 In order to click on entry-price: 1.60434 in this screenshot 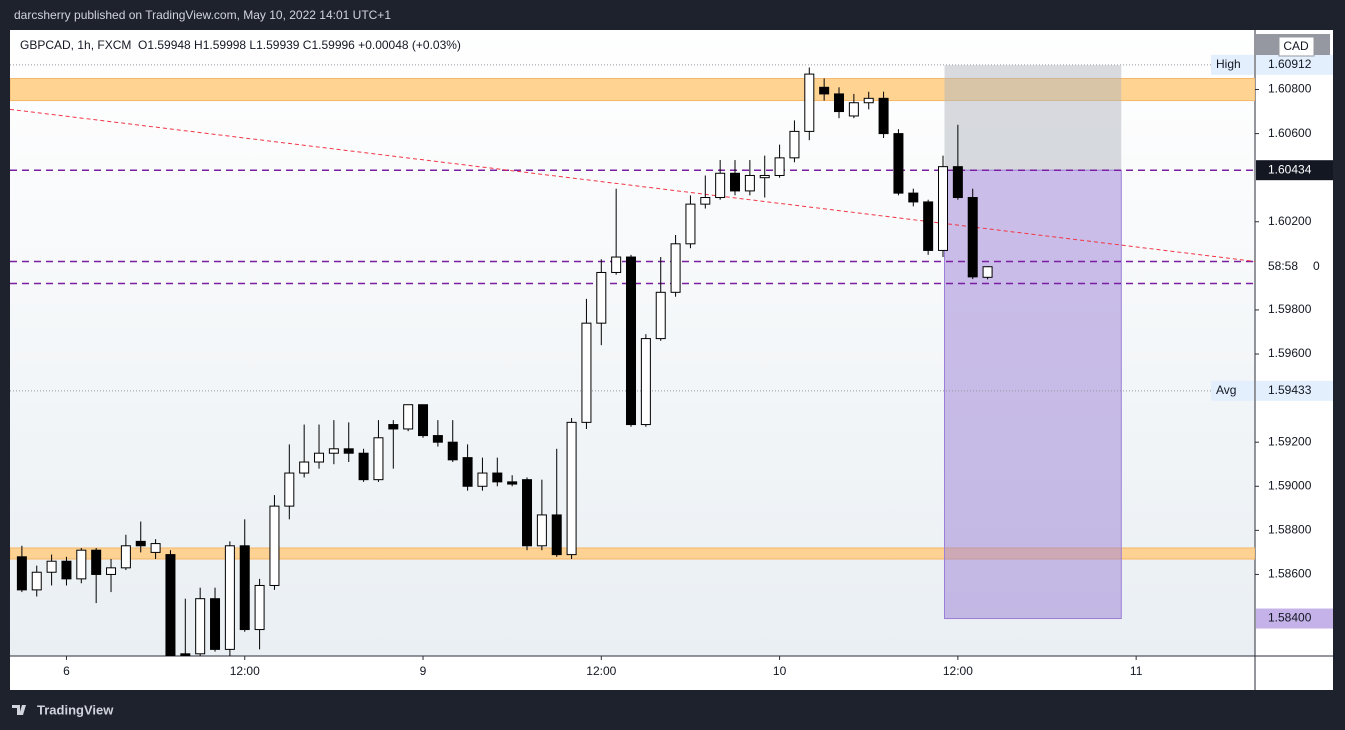, I will do `click(1290, 169)`.